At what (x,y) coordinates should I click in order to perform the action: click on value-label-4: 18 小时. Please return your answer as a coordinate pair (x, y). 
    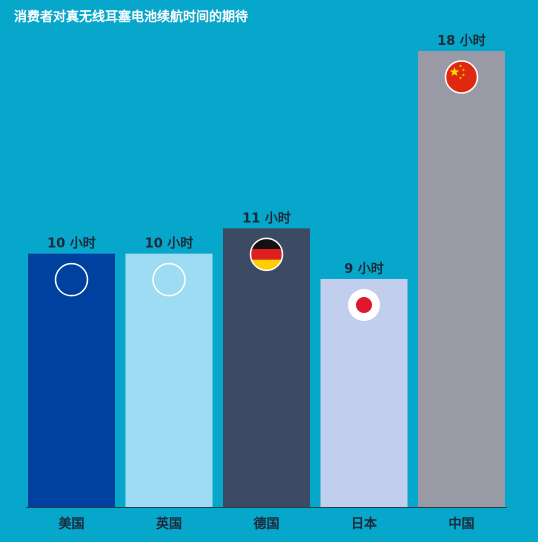
    Looking at the image, I should click on (461, 41).